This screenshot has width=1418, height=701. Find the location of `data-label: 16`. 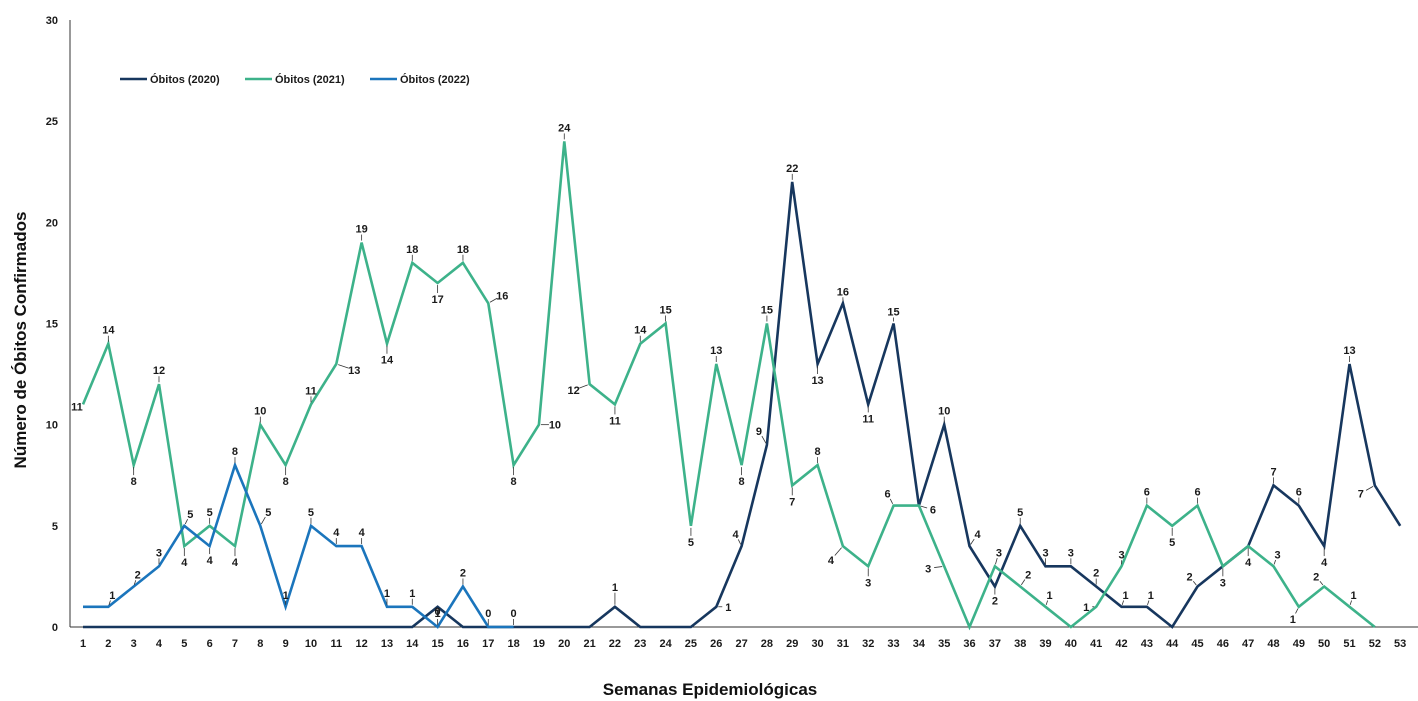

data-label: 16 is located at coordinates (843, 292).